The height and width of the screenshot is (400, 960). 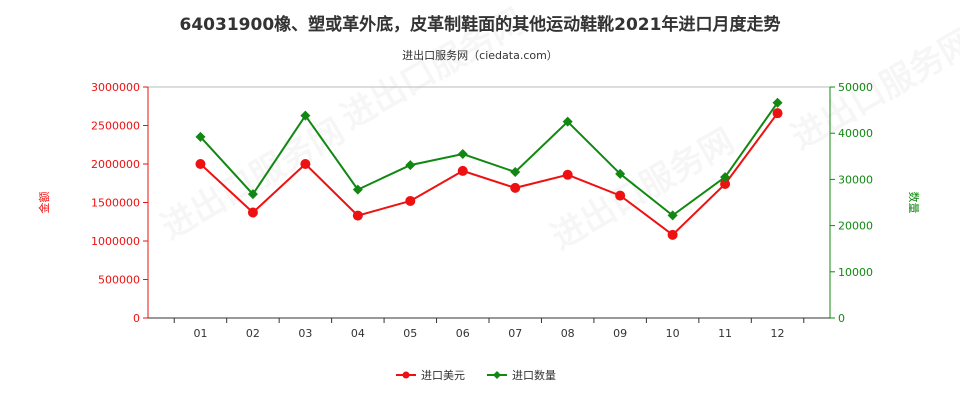 What do you see at coordinates (778, 333) in the screenshot?
I see `x-tick-label: 12` at bounding box center [778, 333].